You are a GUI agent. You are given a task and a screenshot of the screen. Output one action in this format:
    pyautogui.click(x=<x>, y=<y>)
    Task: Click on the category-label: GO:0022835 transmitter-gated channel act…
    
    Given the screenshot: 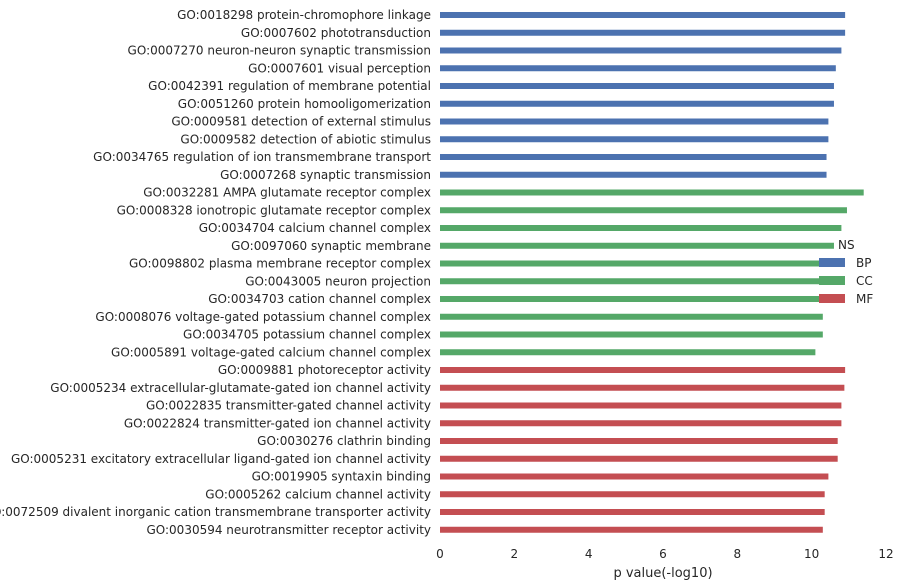 What is the action you would take?
    pyautogui.click(x=288, y=406)
    